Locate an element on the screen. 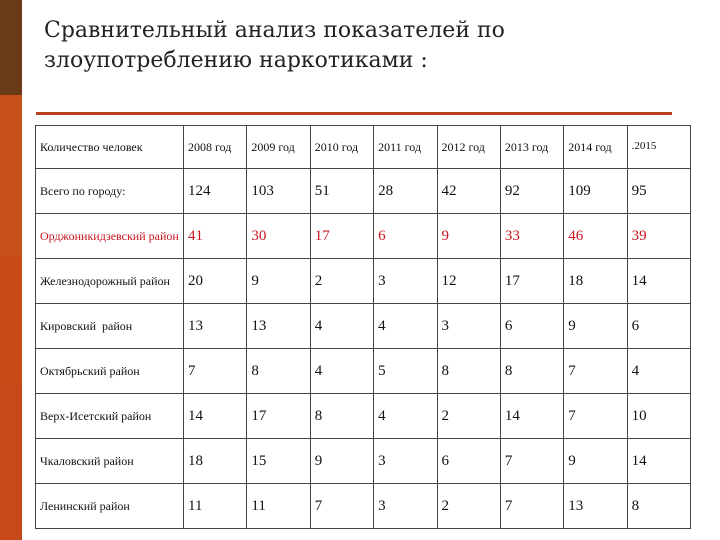 Image resolution: width=720 pixels, height=540 pixels. cell: 92 is located at coordinates (532, 191).